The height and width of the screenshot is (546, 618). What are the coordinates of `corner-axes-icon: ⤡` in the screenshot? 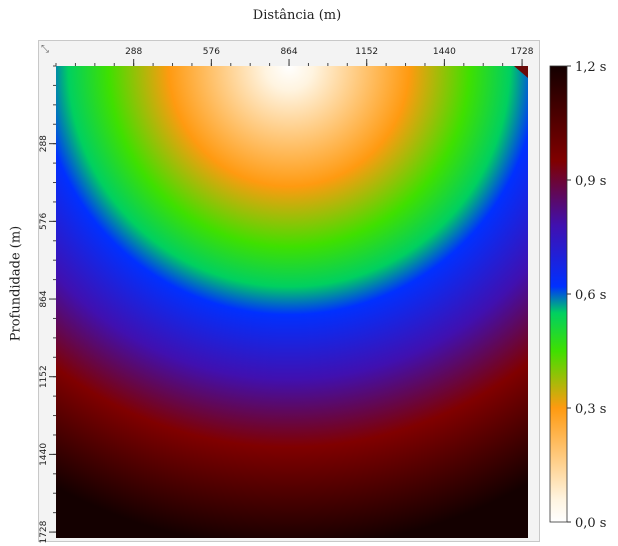 It's located at (45, 49).